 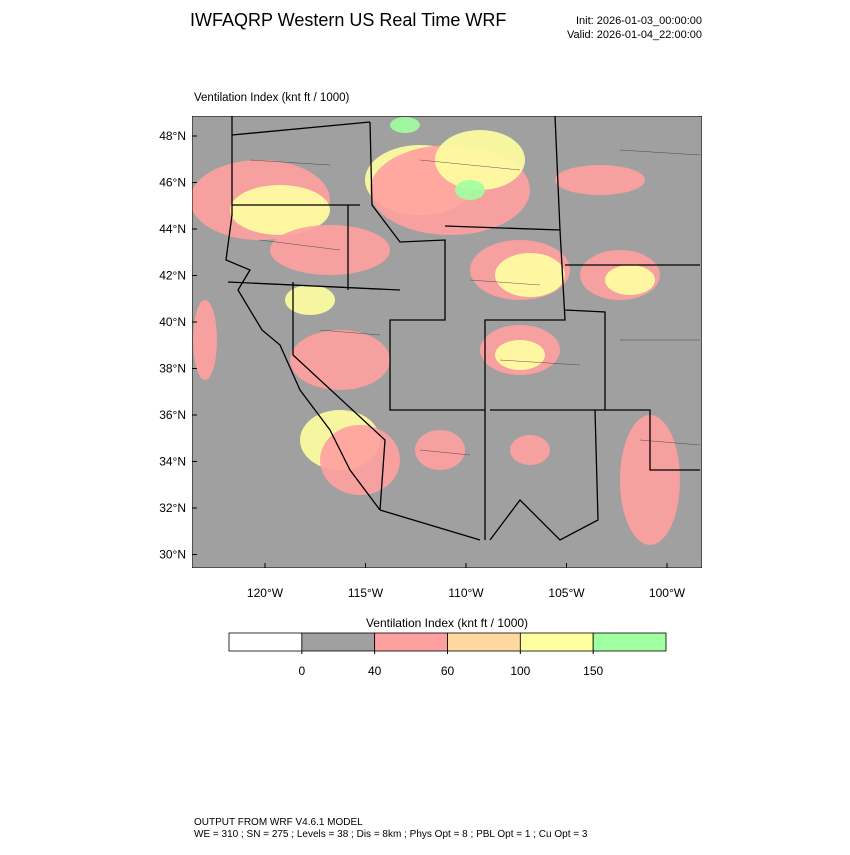 What do you see at coordinates (172, 229) in the screenshot?
I see `lat-tick-label: 44°N` at bounding box center [172, 229].